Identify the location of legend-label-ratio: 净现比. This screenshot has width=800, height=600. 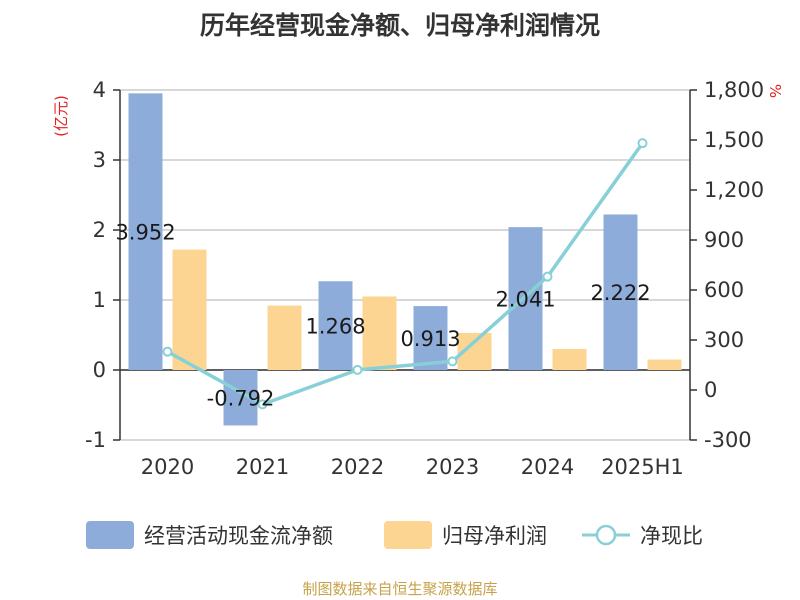
(671, 536).